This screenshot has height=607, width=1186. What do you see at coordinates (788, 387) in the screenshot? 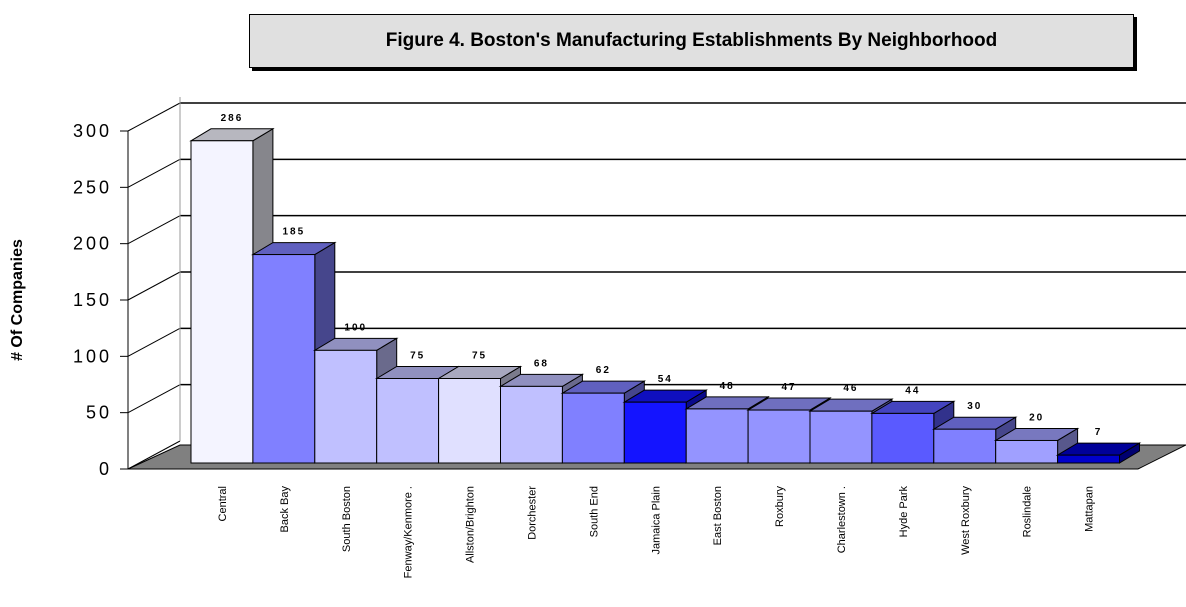
I see `data-label: 47` at bounding box center [788, 387].